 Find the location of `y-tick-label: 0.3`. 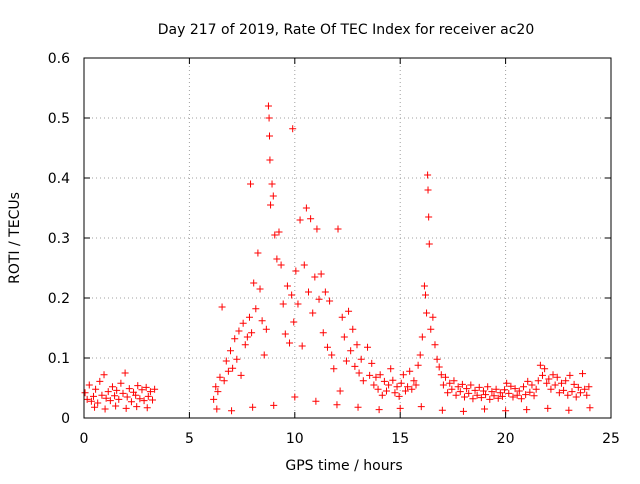

y-tick-label: 0.3 is located at coordinates (59, 239).